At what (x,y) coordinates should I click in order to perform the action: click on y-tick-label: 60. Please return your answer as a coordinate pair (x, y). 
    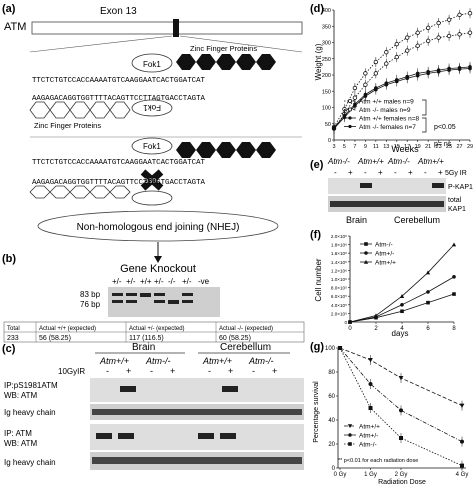
    Looking at the image, I should click on (331, 397).